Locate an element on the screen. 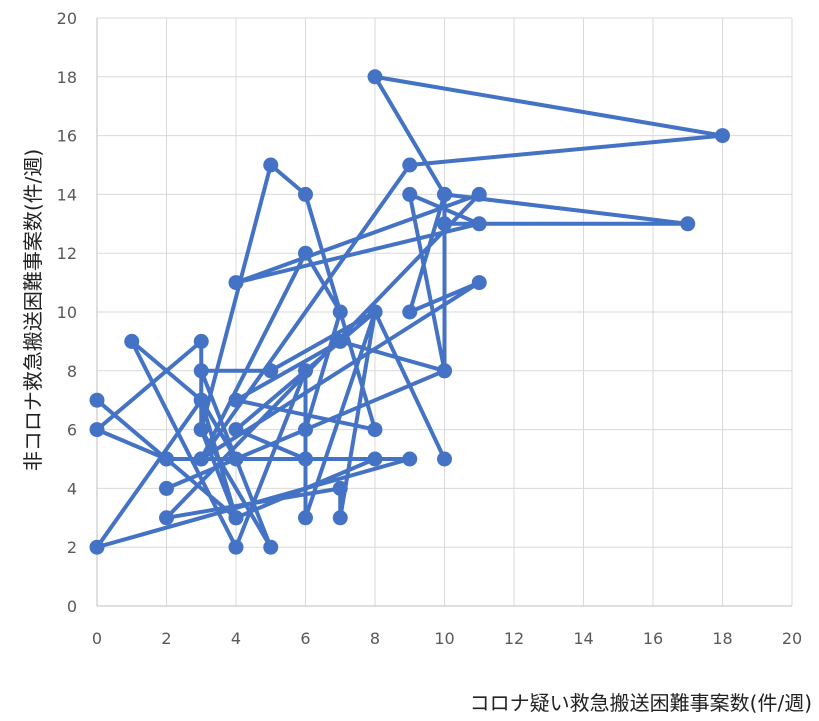 The width and height of the screenshot is (819, 721). x-tick-label: 8 is located at coordinates (375, 638).